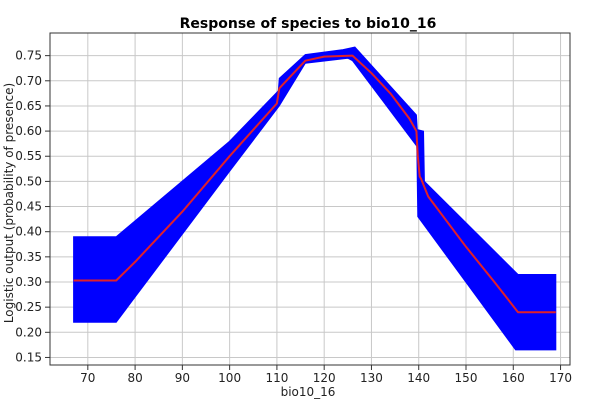 Image resolution: width=600 pixels, height=400 pixels. I want to click on y-tick-label: 0.55, so click(28, 156).